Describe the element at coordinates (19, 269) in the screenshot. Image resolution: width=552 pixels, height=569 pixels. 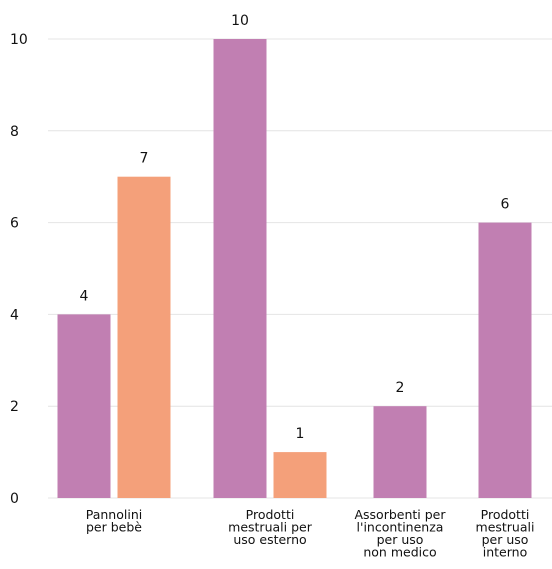
I see `y-axis-tick-labels: 0 2 4 6 8 10` at that location.